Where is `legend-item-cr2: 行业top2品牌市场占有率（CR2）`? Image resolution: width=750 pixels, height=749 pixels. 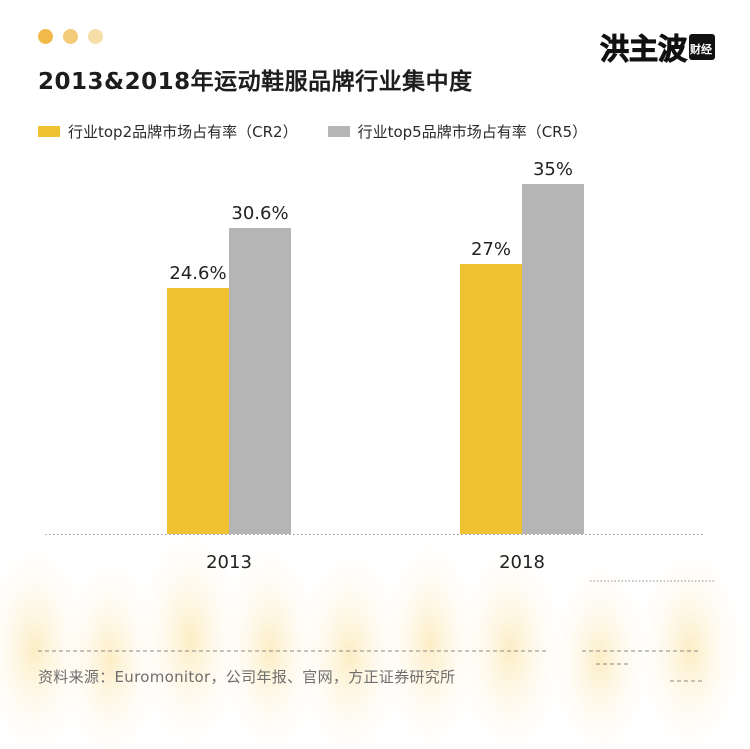 legend-item-cr2: 行业top2品牌市场占有率（CR2） is located at coordinates (168, 131).